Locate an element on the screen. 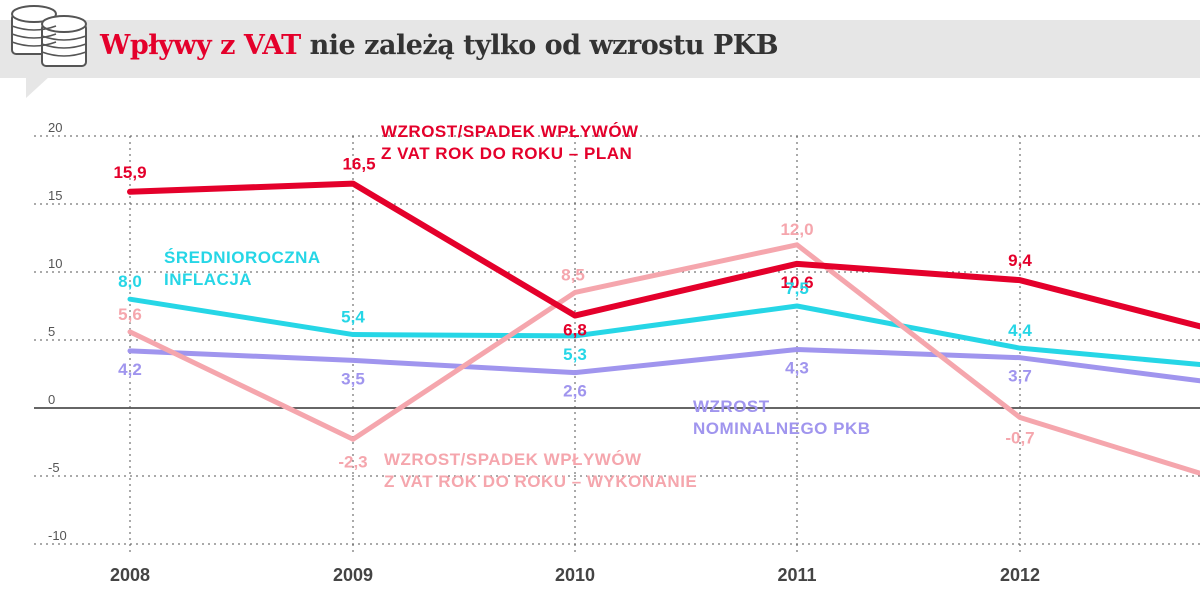 The height and width of the screenshot is (589, 1200). coins-icon is located at coordinates (49, 36).